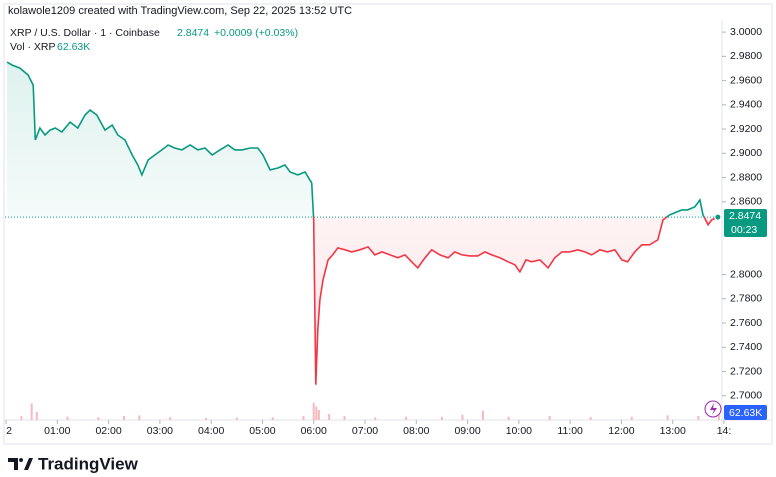  I want to click on x-tick-label: 08:00, so click(416, 431).